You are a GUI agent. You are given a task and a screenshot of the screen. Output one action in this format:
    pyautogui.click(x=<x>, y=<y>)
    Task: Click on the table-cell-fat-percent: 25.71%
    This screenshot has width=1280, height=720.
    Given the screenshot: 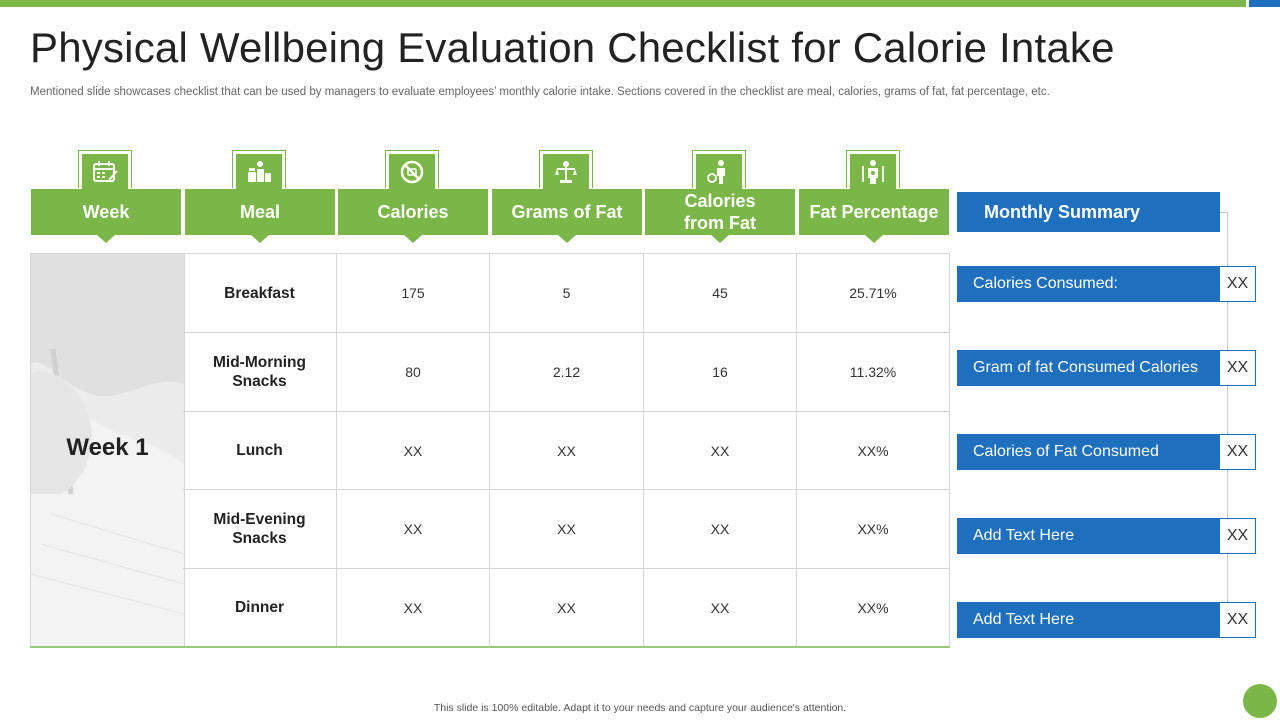 What is the action you would take?
    pyautogui.click(x=873, y=293)
    